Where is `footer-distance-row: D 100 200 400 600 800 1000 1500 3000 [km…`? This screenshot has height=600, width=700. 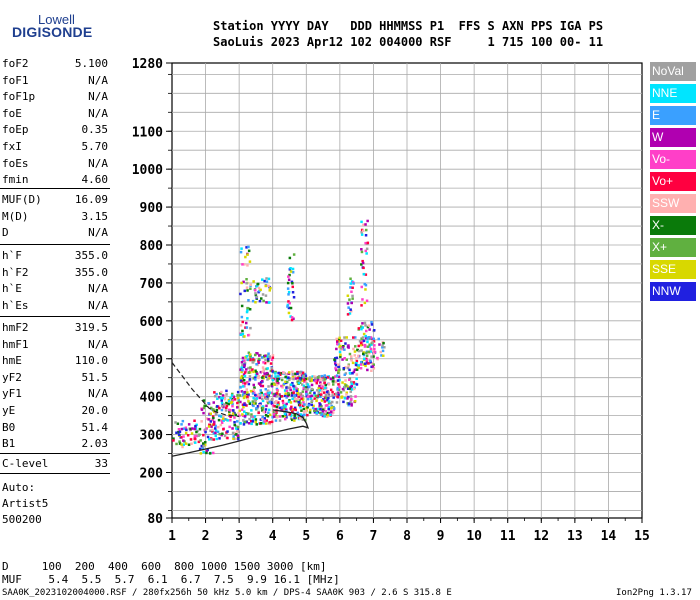 footer-distance-row: D 100 200 400 600 800 1000 1500 3000 [km… is located at coordinates (164, 566).